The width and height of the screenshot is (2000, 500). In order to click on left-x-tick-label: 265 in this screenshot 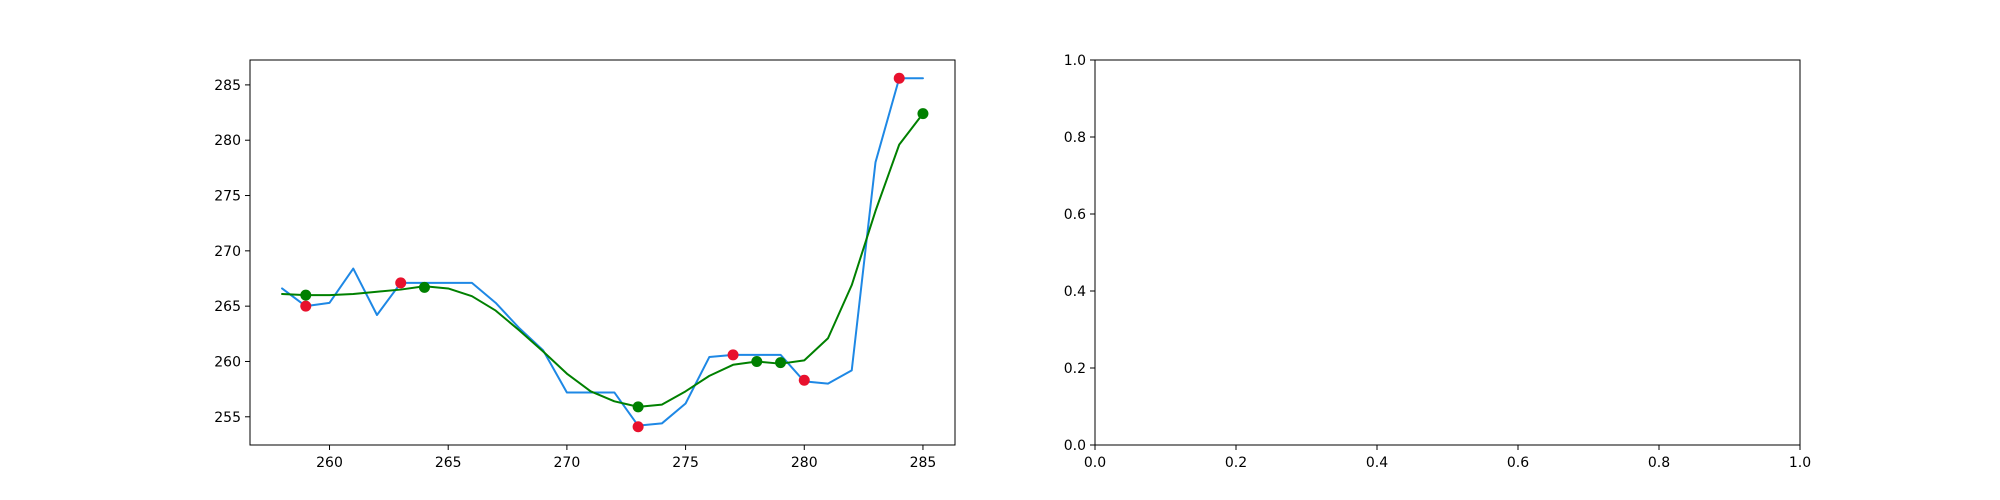, I will do `click(448, 463)`.